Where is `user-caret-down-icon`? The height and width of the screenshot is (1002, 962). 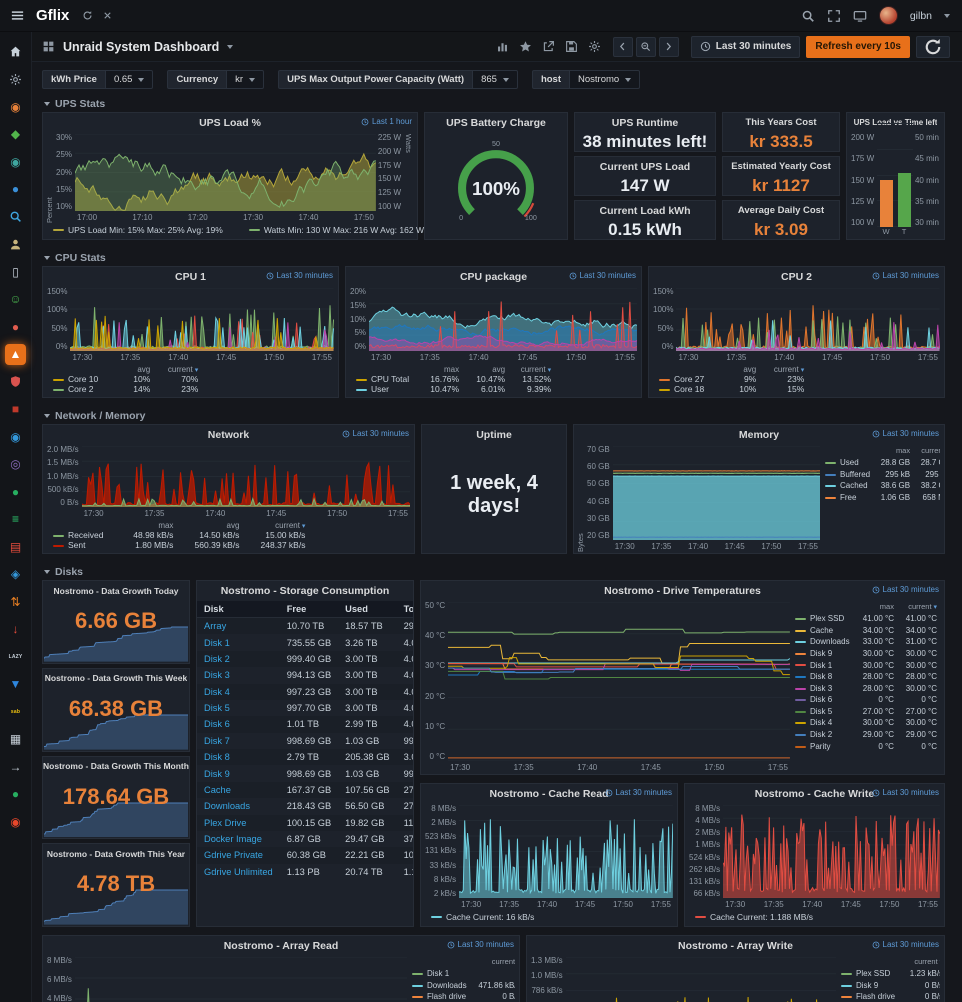 user-caret-down-icon is located at coordinates (947, 15).